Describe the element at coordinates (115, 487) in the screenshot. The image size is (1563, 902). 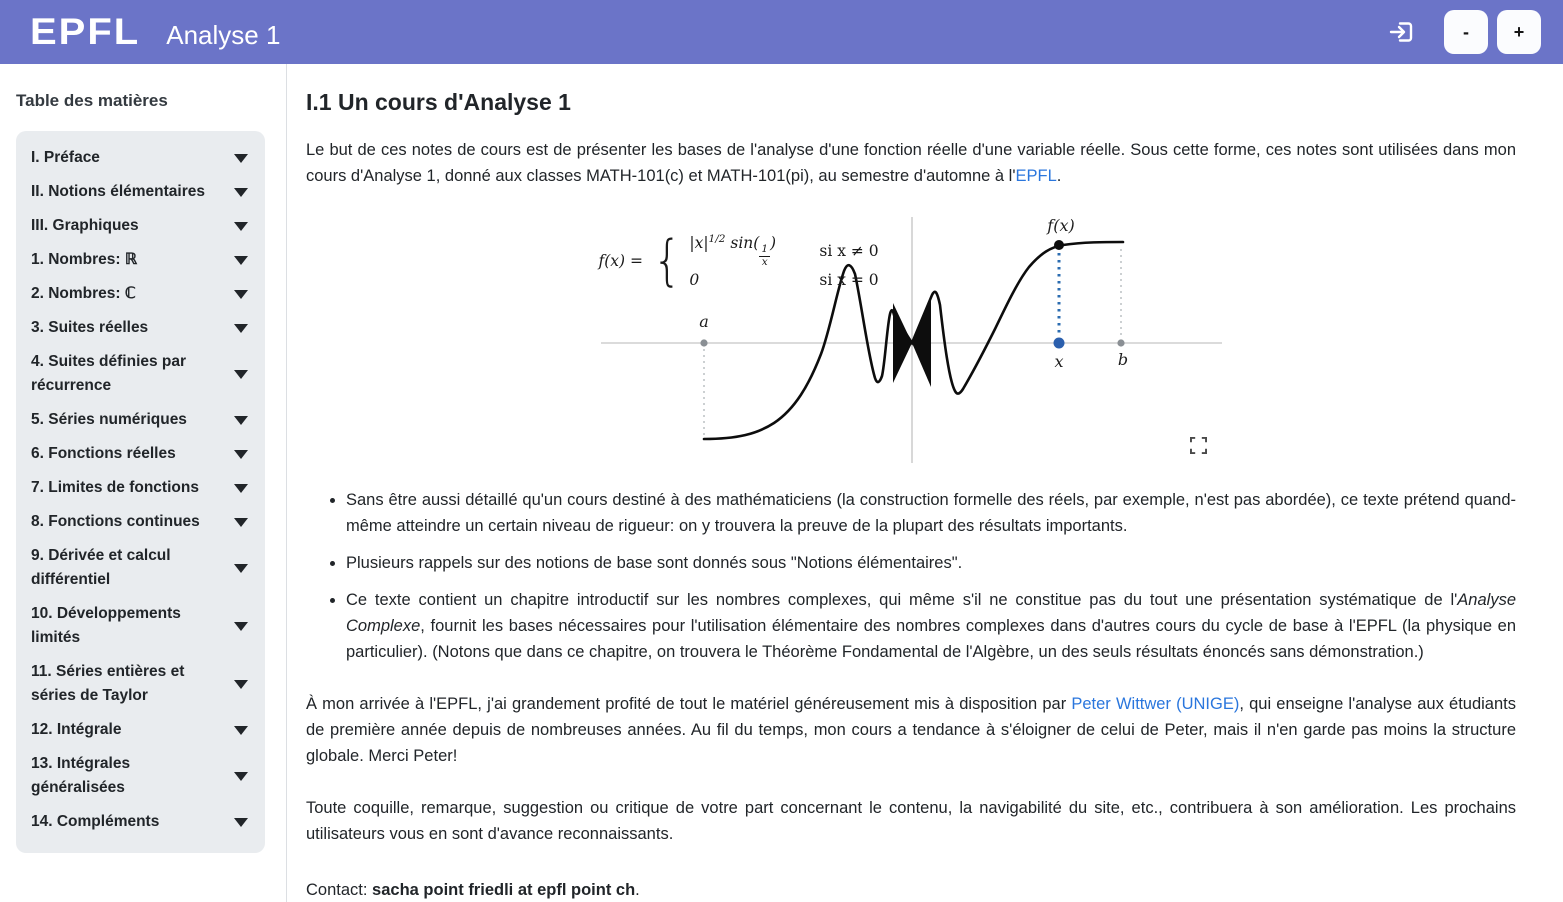
I see `toc-item-label: 7. Limites de fonctions` at that location.